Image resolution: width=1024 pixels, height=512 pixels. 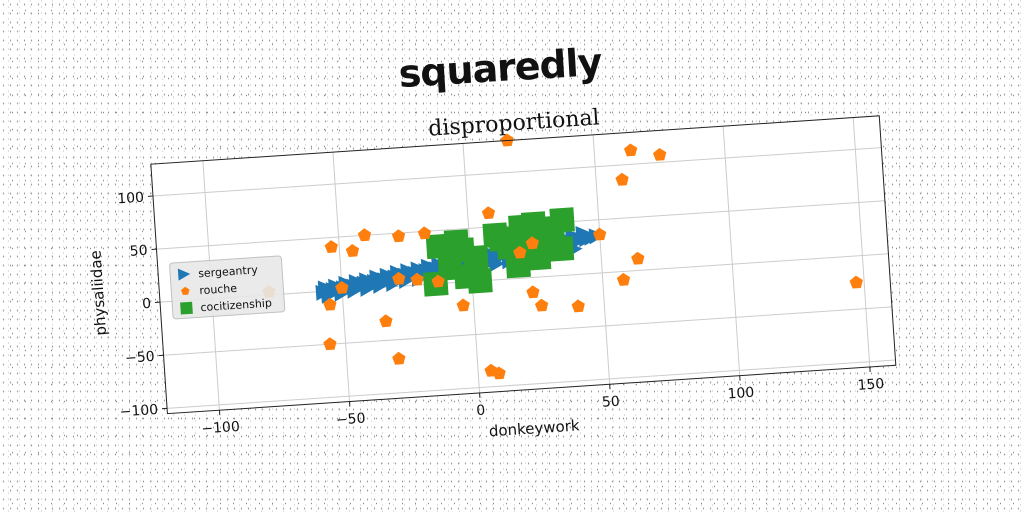 What do you see at coordinates (871, 385) in the screenshot?
I see `x-tick-label: 150` at bounding box center [871, 385].